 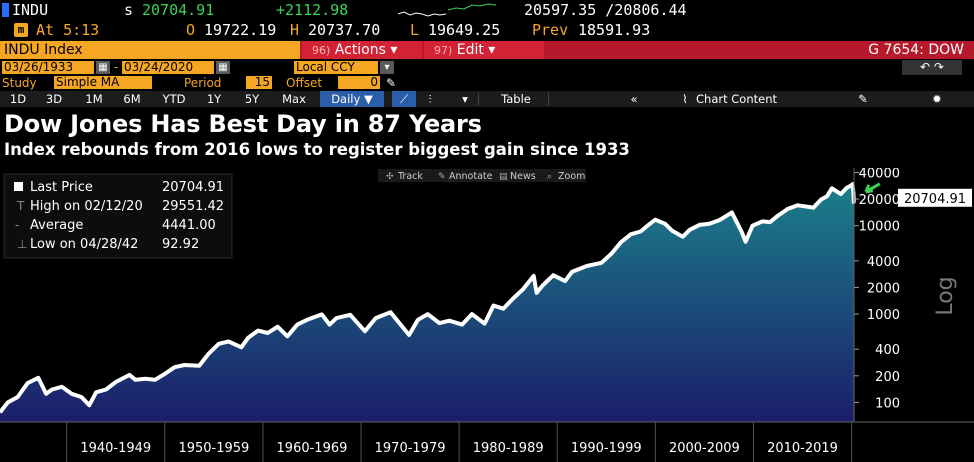 What do you see at coordinates (442, 177) in the screenshot?
I see `annotate-icon: ✎` at bounding box center [442, 177].